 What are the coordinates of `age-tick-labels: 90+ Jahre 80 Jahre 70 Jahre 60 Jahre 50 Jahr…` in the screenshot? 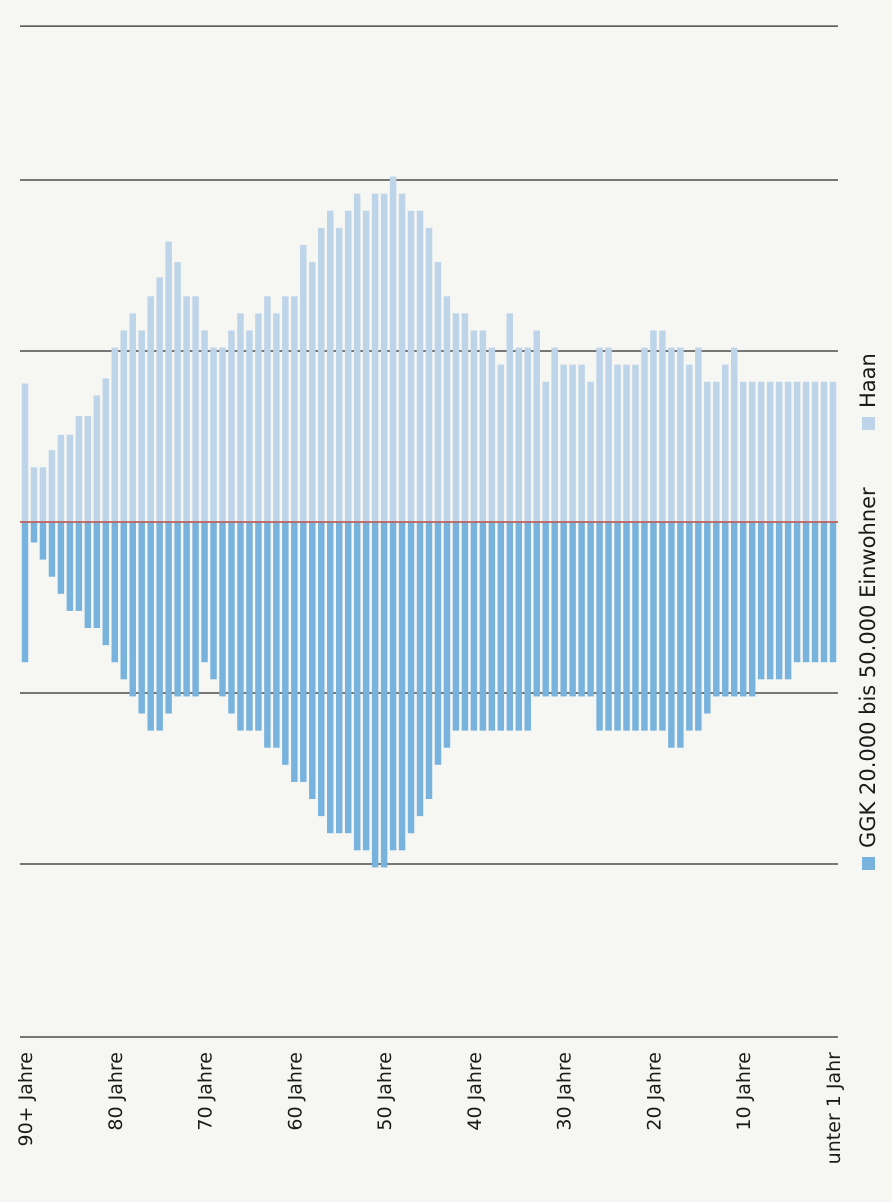 It's located at (430, 1108).